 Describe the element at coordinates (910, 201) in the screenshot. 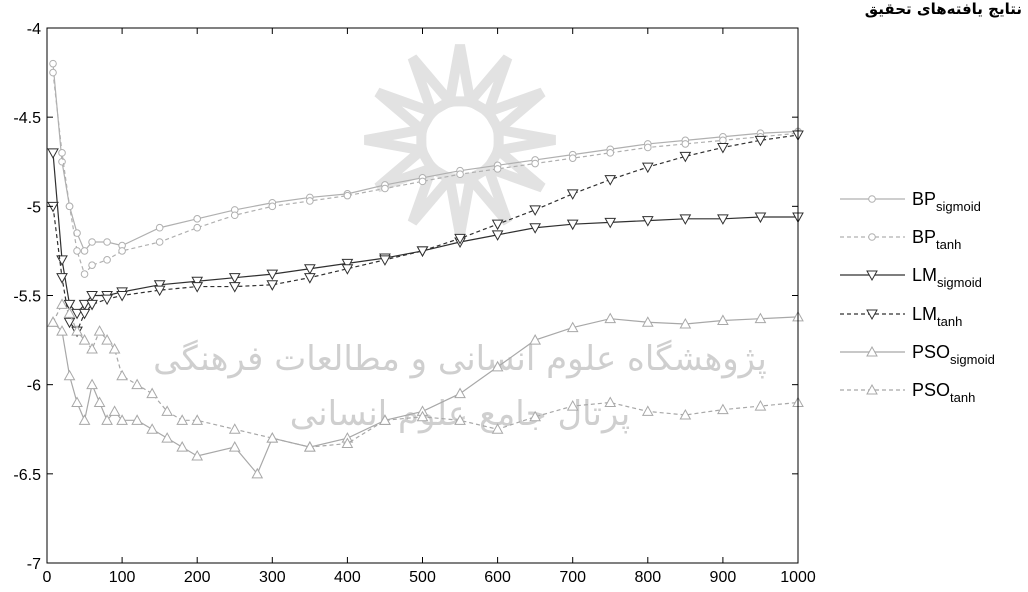

I see `legend-item-bp-sigmoid: BPsigmoid` at that location.